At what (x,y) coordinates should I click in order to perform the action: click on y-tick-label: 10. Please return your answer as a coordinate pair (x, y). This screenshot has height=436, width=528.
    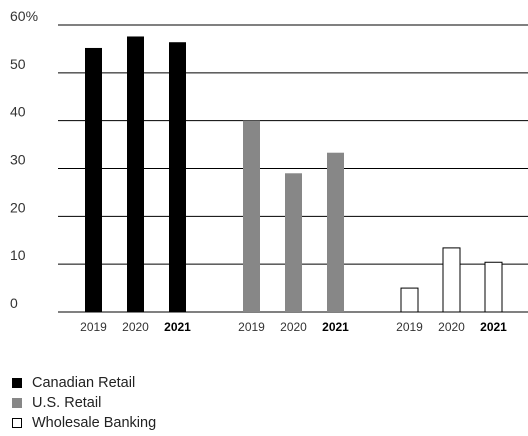
    Looking at the image, I should click on (18, 255).